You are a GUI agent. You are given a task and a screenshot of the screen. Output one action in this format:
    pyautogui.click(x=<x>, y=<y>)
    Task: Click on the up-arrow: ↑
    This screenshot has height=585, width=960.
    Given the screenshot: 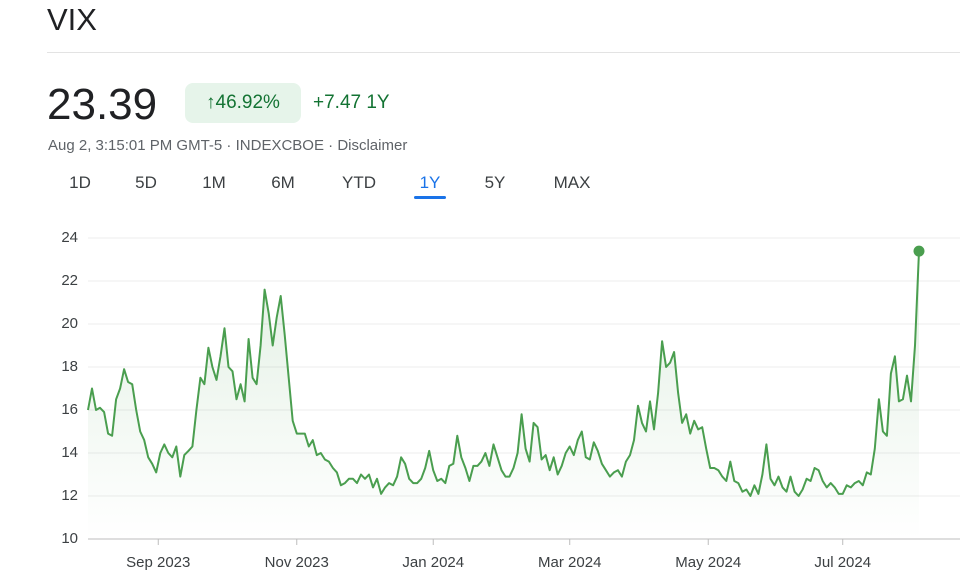 What is the action you would take?
    pyautogui.click(x=211, y=102)
    